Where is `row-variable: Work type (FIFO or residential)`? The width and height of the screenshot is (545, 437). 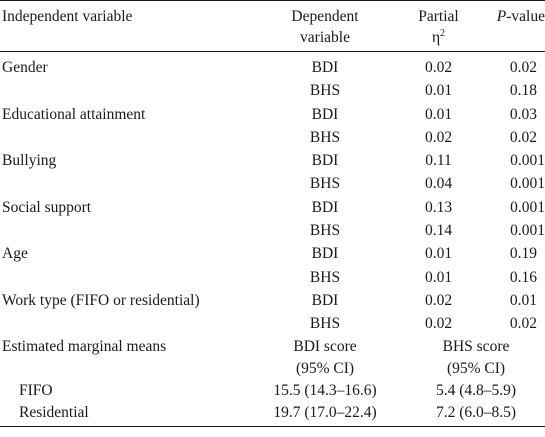 row-variable: Work type (FIFO or residential) is located at coordinates (101, 300).